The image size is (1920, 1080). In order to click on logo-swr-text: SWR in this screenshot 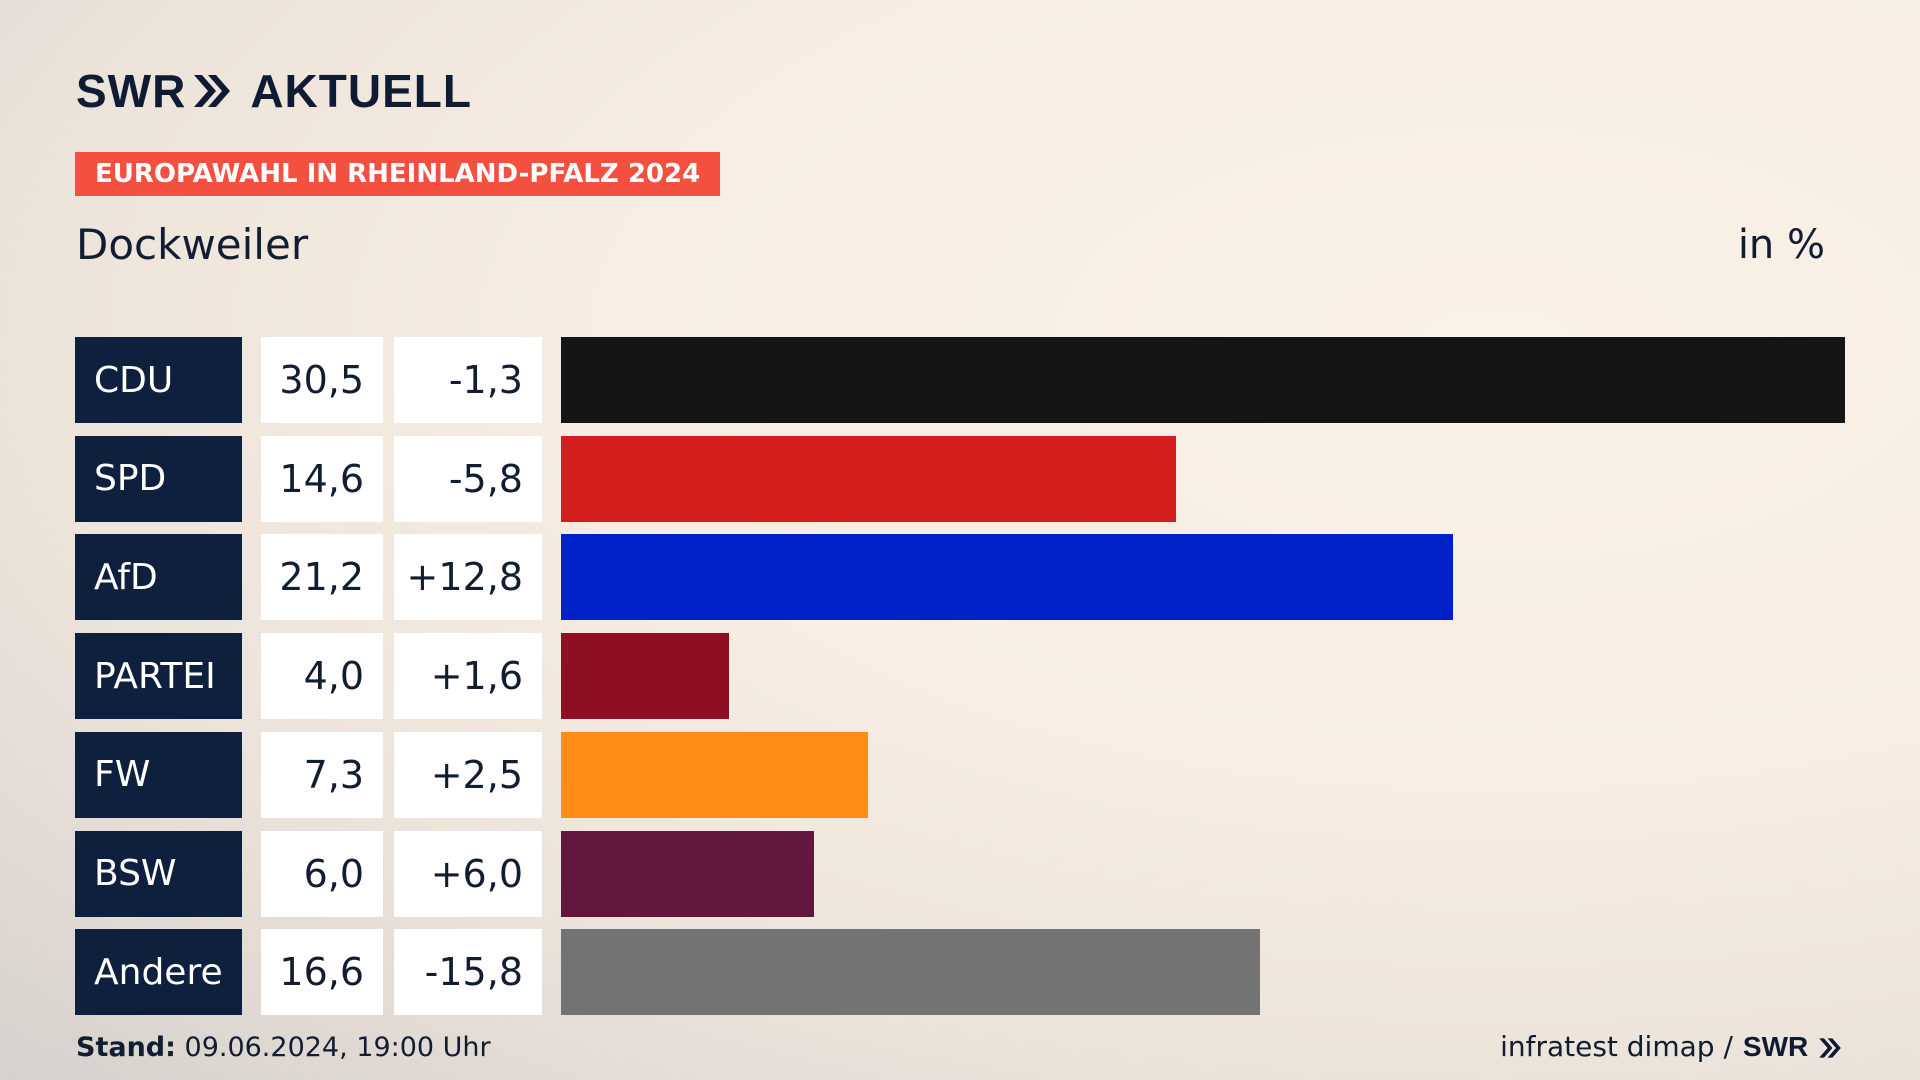, I will do `click(131, 91)`.